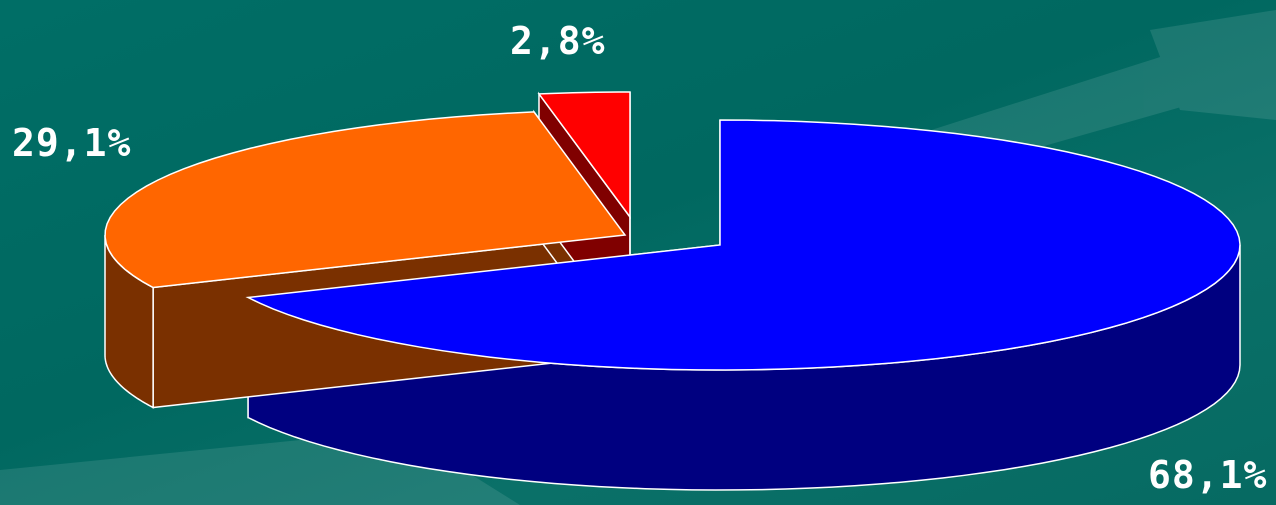 The height and width of the screenshot is (505, 1276). I want to click on slice-top-red, so click(584, 155).